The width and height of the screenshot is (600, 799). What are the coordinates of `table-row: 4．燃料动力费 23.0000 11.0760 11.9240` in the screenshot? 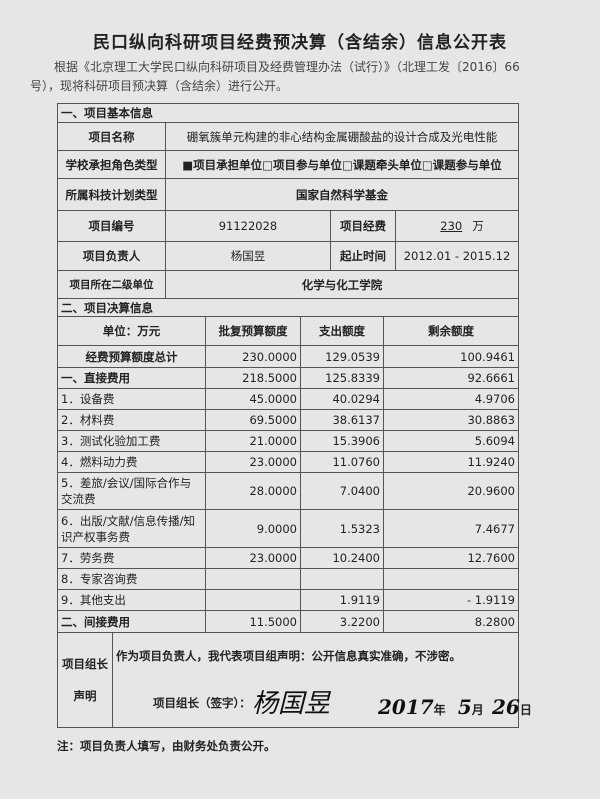 It's located at (288, 462).